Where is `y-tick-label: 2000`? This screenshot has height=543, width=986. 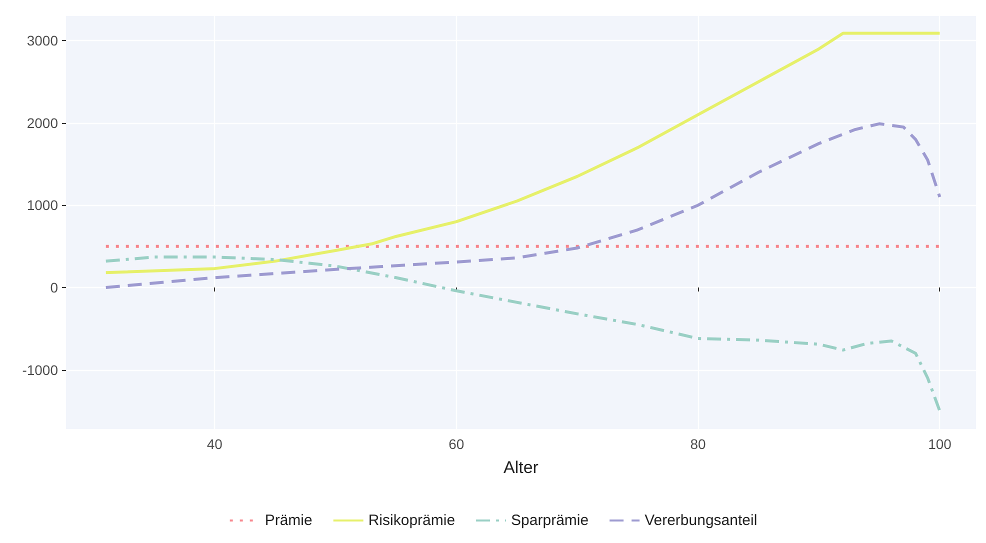
y-tick-label: 2000 is located at coordinates (42, 122).